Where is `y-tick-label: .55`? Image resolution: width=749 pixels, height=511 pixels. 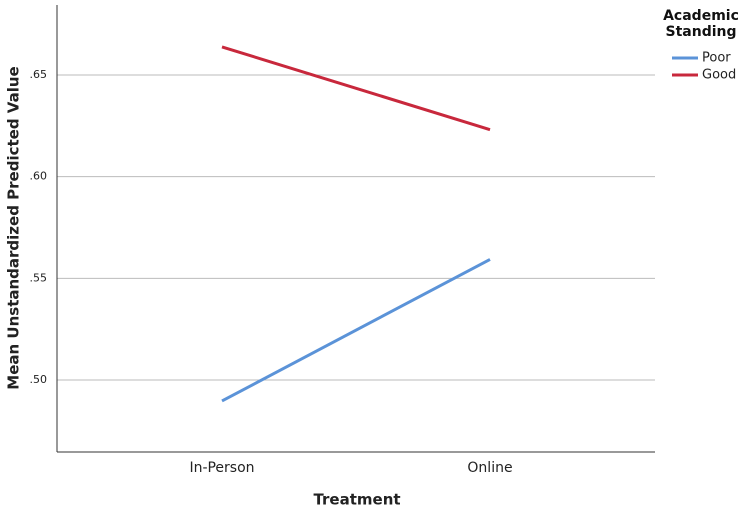 y-tick-label: .55 is located at coordinates (39, 277).